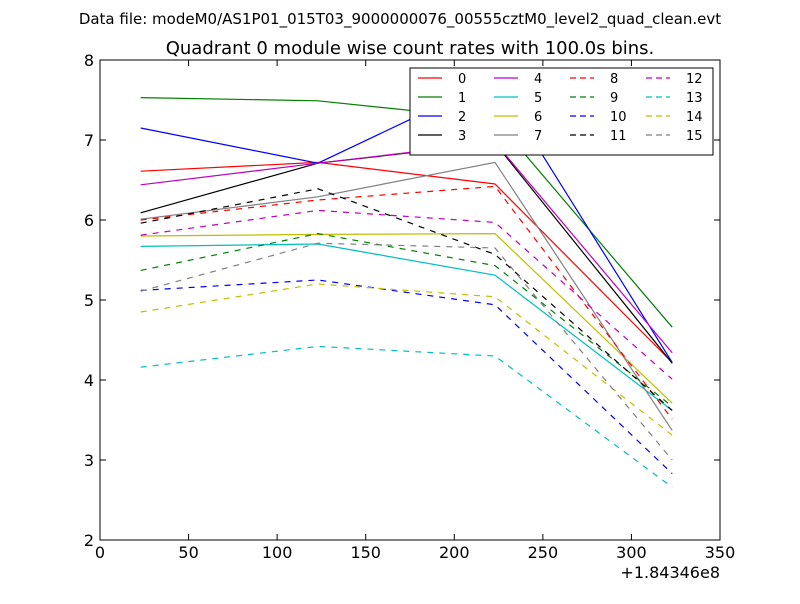 Image resolution: width=800 pixels, height=604 pixels. Describe the element at coordinates (89, 540) in the screenshot. I see `y-tick-label: 2` at that location.